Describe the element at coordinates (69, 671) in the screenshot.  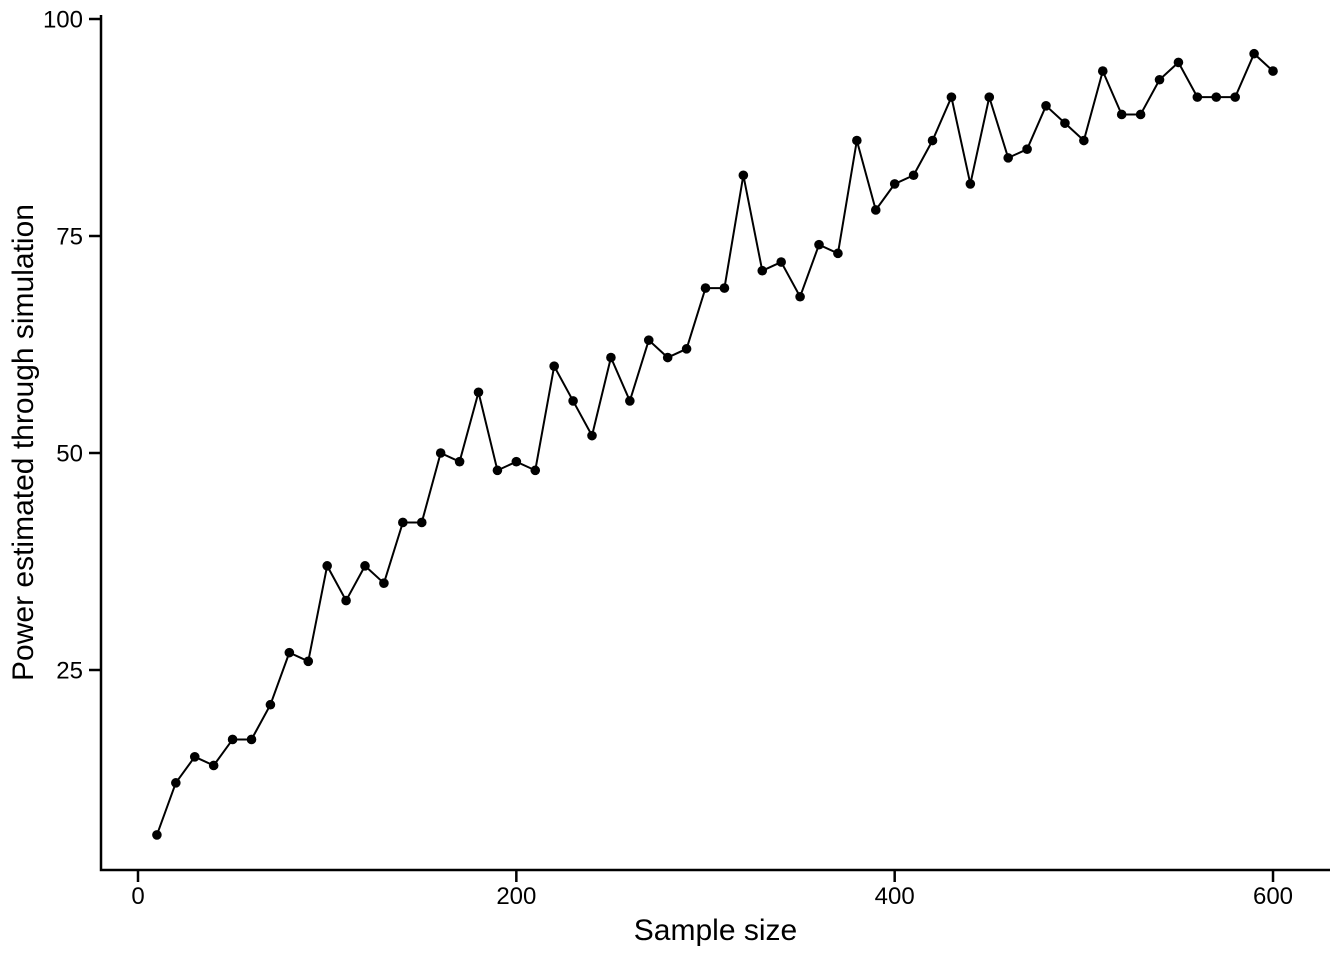
I see `y-tick-label: 25` at that location.